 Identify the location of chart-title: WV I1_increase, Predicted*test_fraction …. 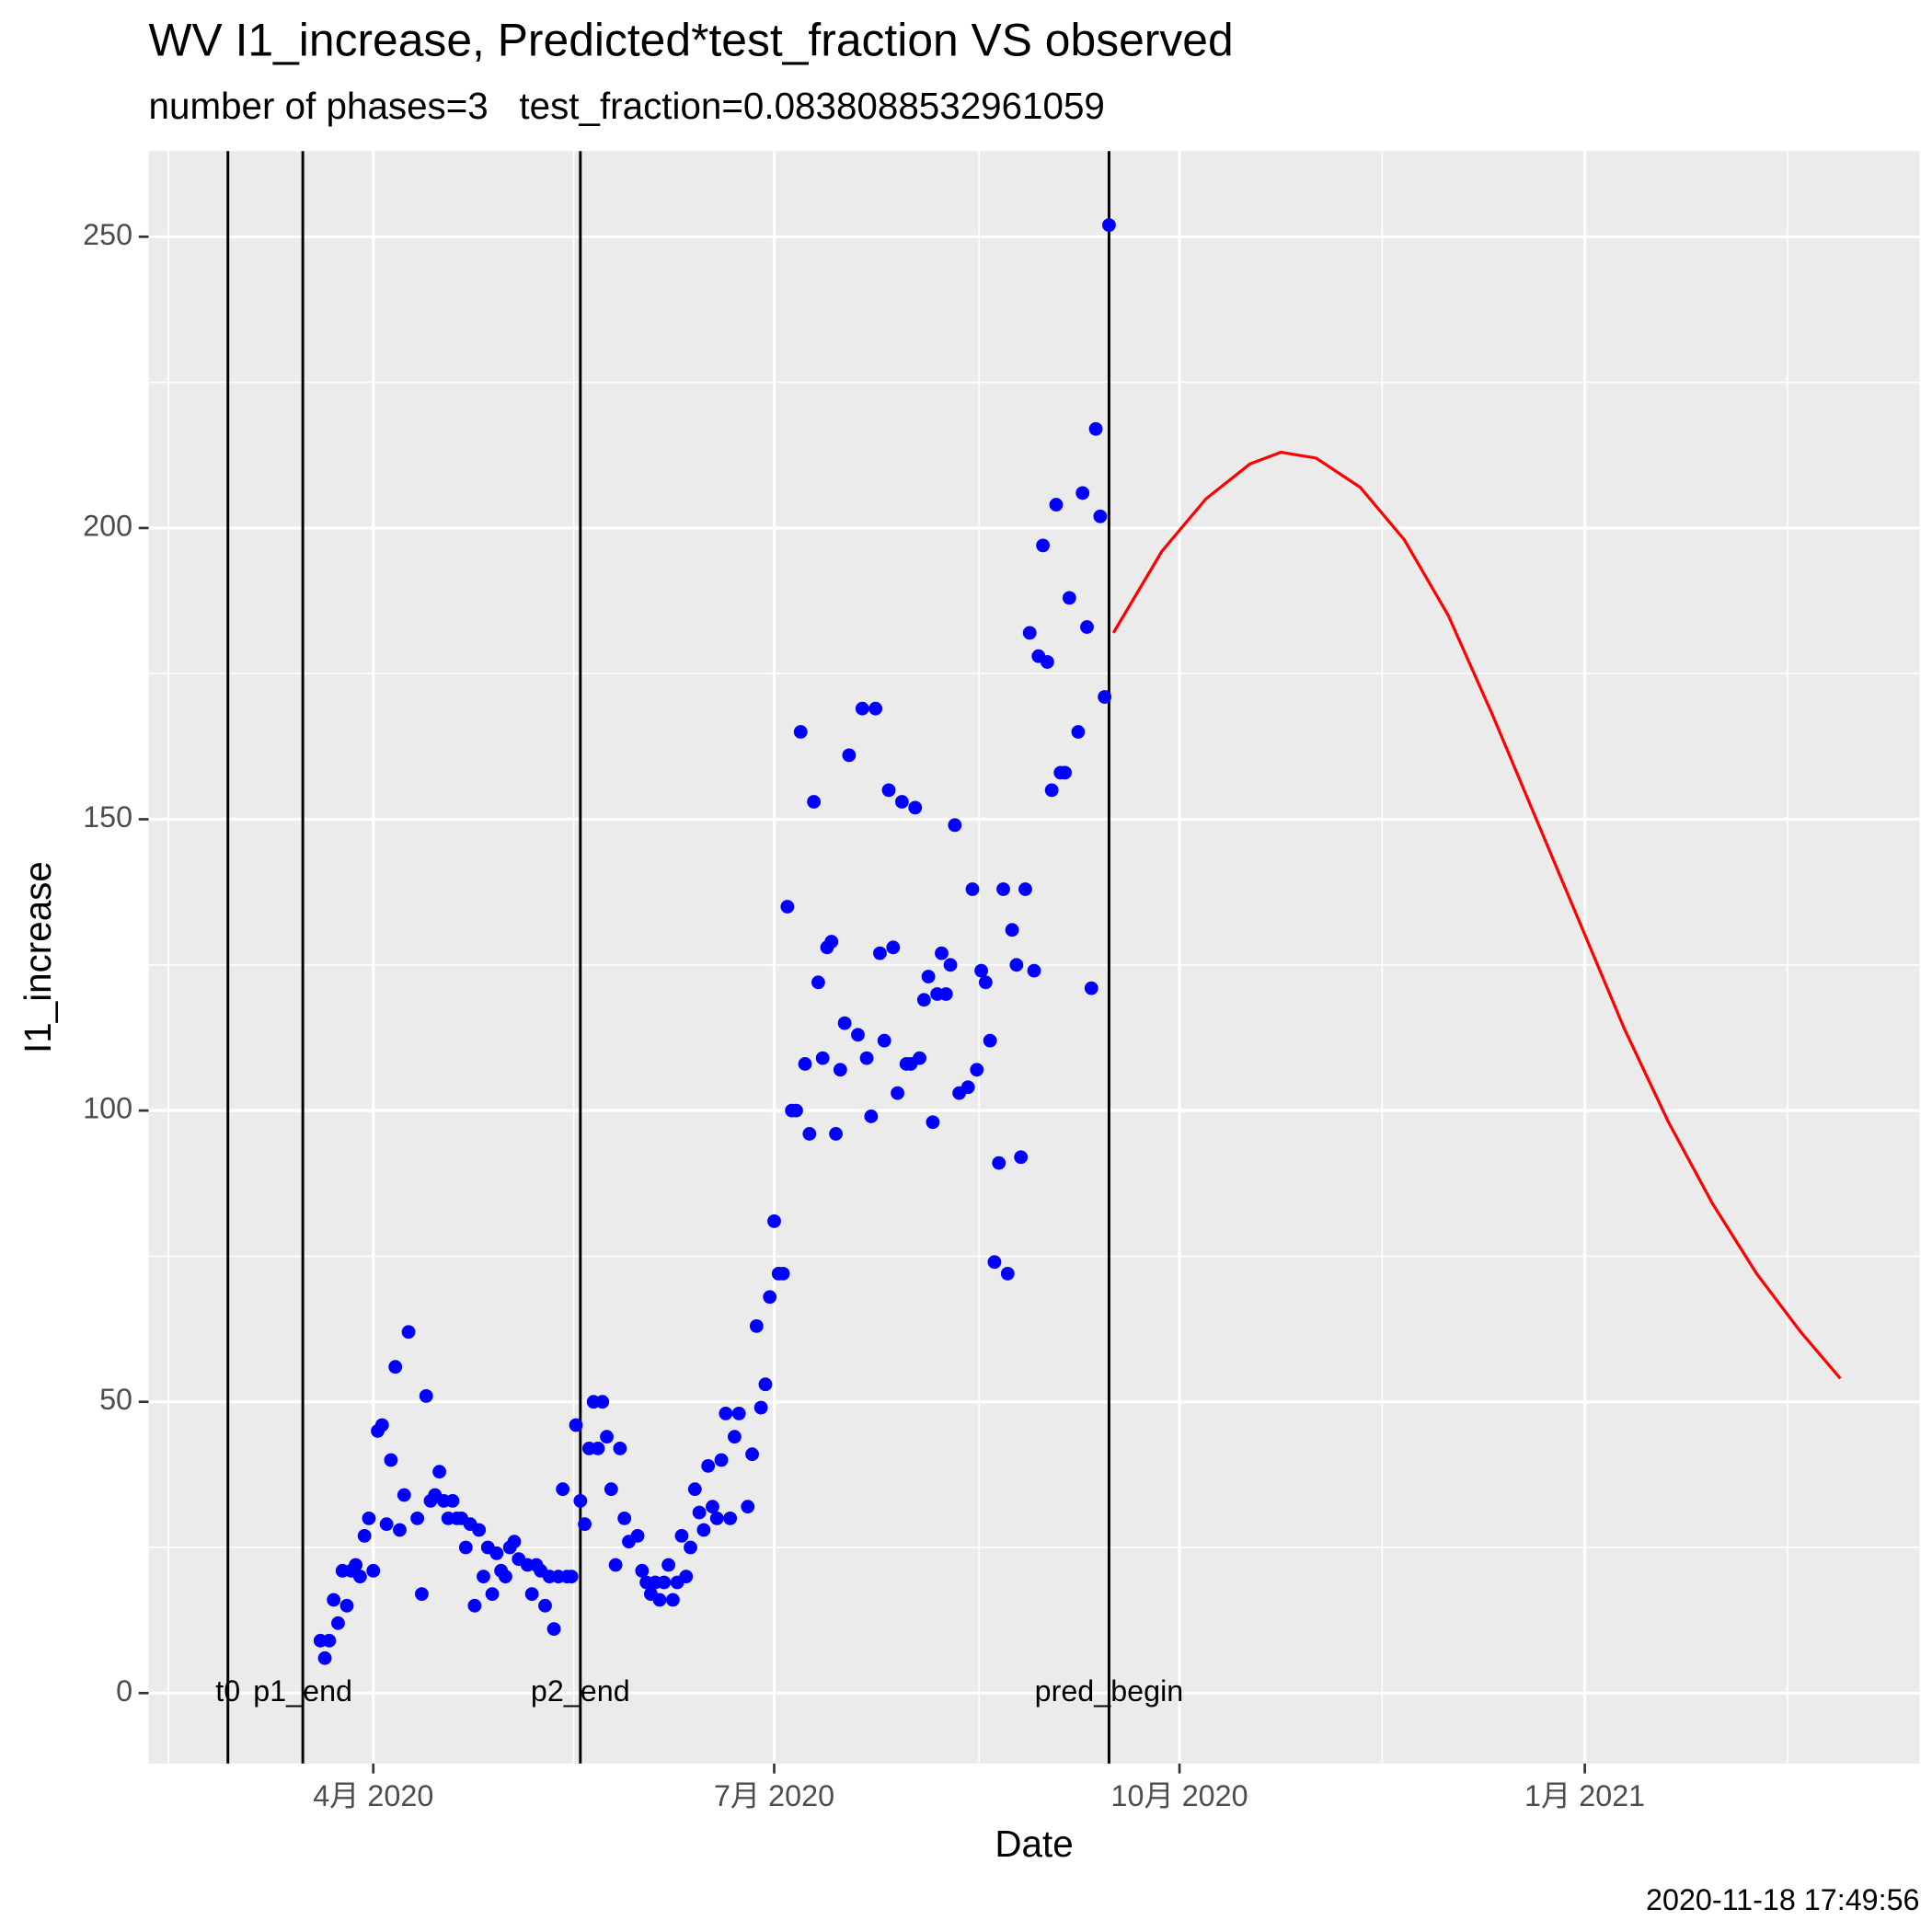
(691, 39).